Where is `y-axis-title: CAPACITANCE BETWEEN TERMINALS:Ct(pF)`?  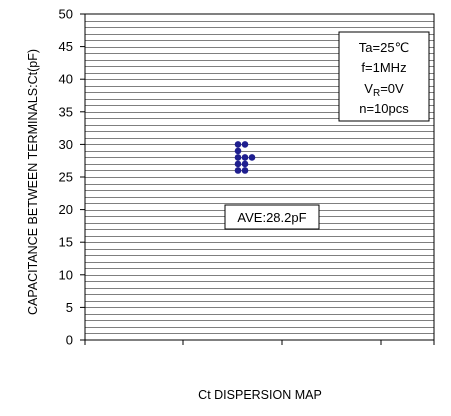 y-axis-title: CAPACITANCE BETWEEN TERMINALS:Ct(pF) is located at coordinates (33, 182).